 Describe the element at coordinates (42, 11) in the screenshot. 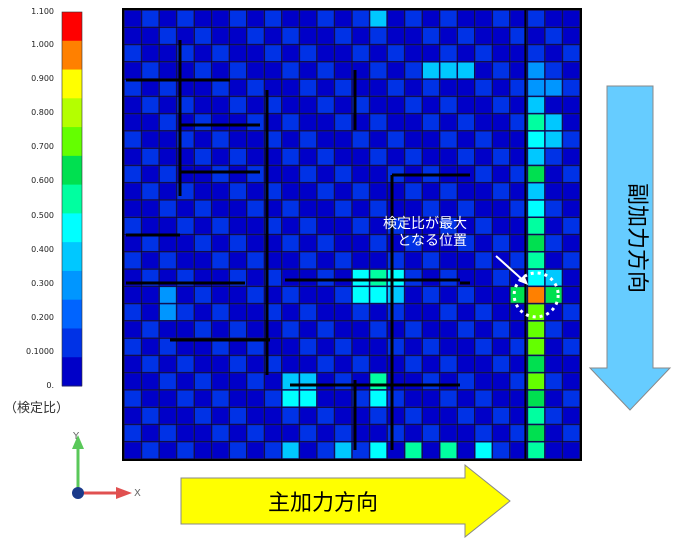

I see `legend-tick-label: 1.100` at that location.